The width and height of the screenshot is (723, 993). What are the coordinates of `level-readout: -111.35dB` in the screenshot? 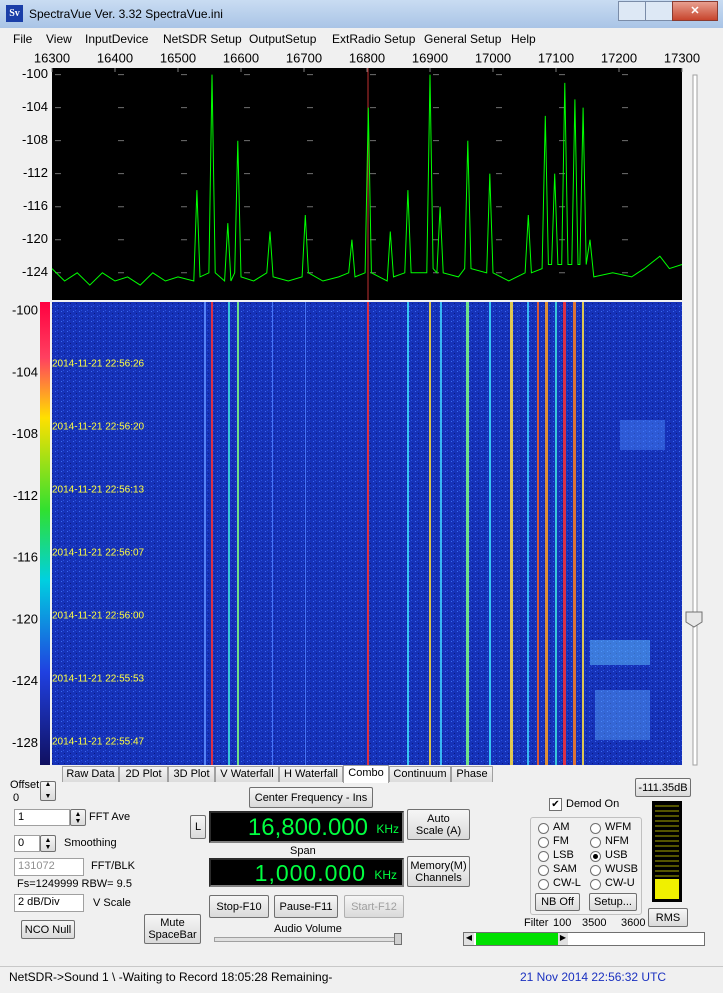 It's located at (663, 787).